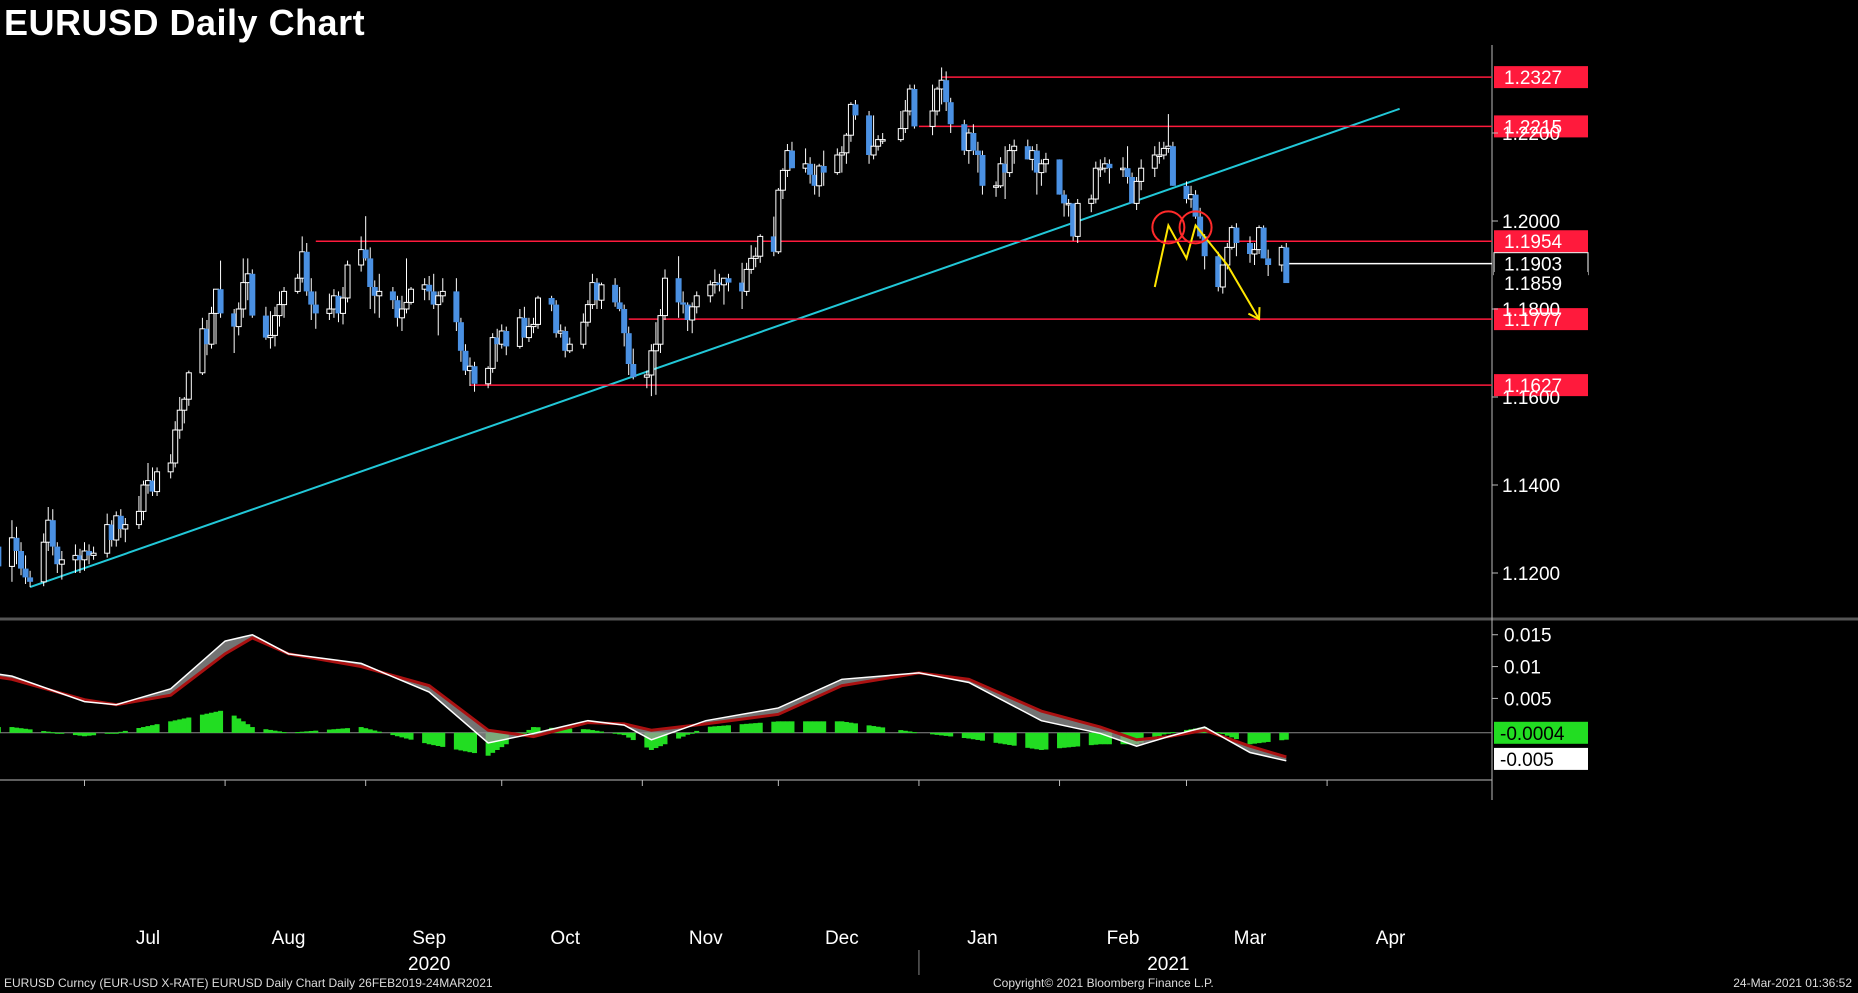  What do you see at coordinates (565, 938) in the screenshot?
I see `x-month-label: Oct` at bounding box center [565, 938].